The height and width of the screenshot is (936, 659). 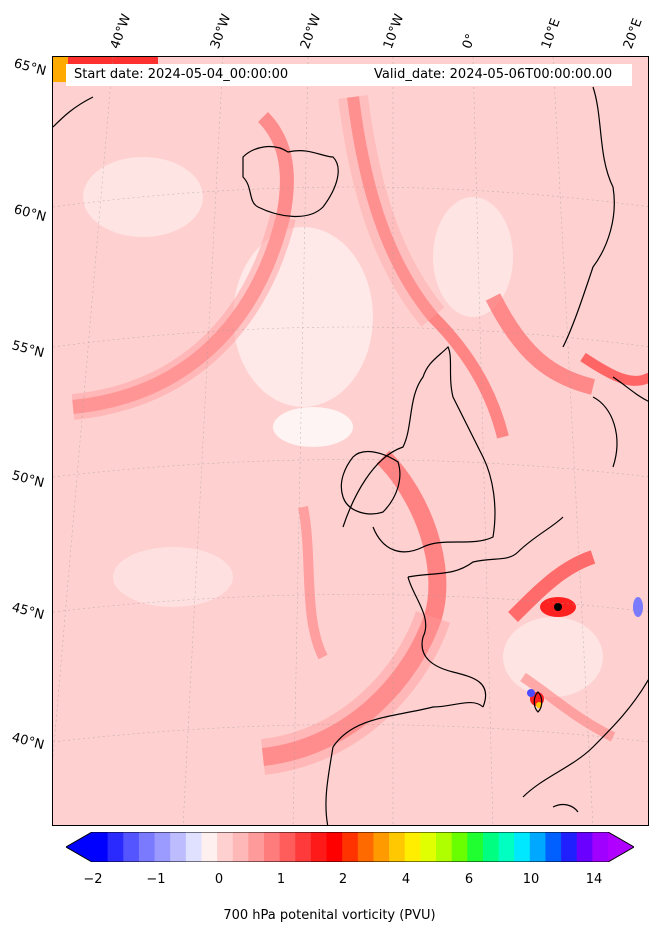 I want to click on colorbar-tick: 2, so click(x=343, y=879).